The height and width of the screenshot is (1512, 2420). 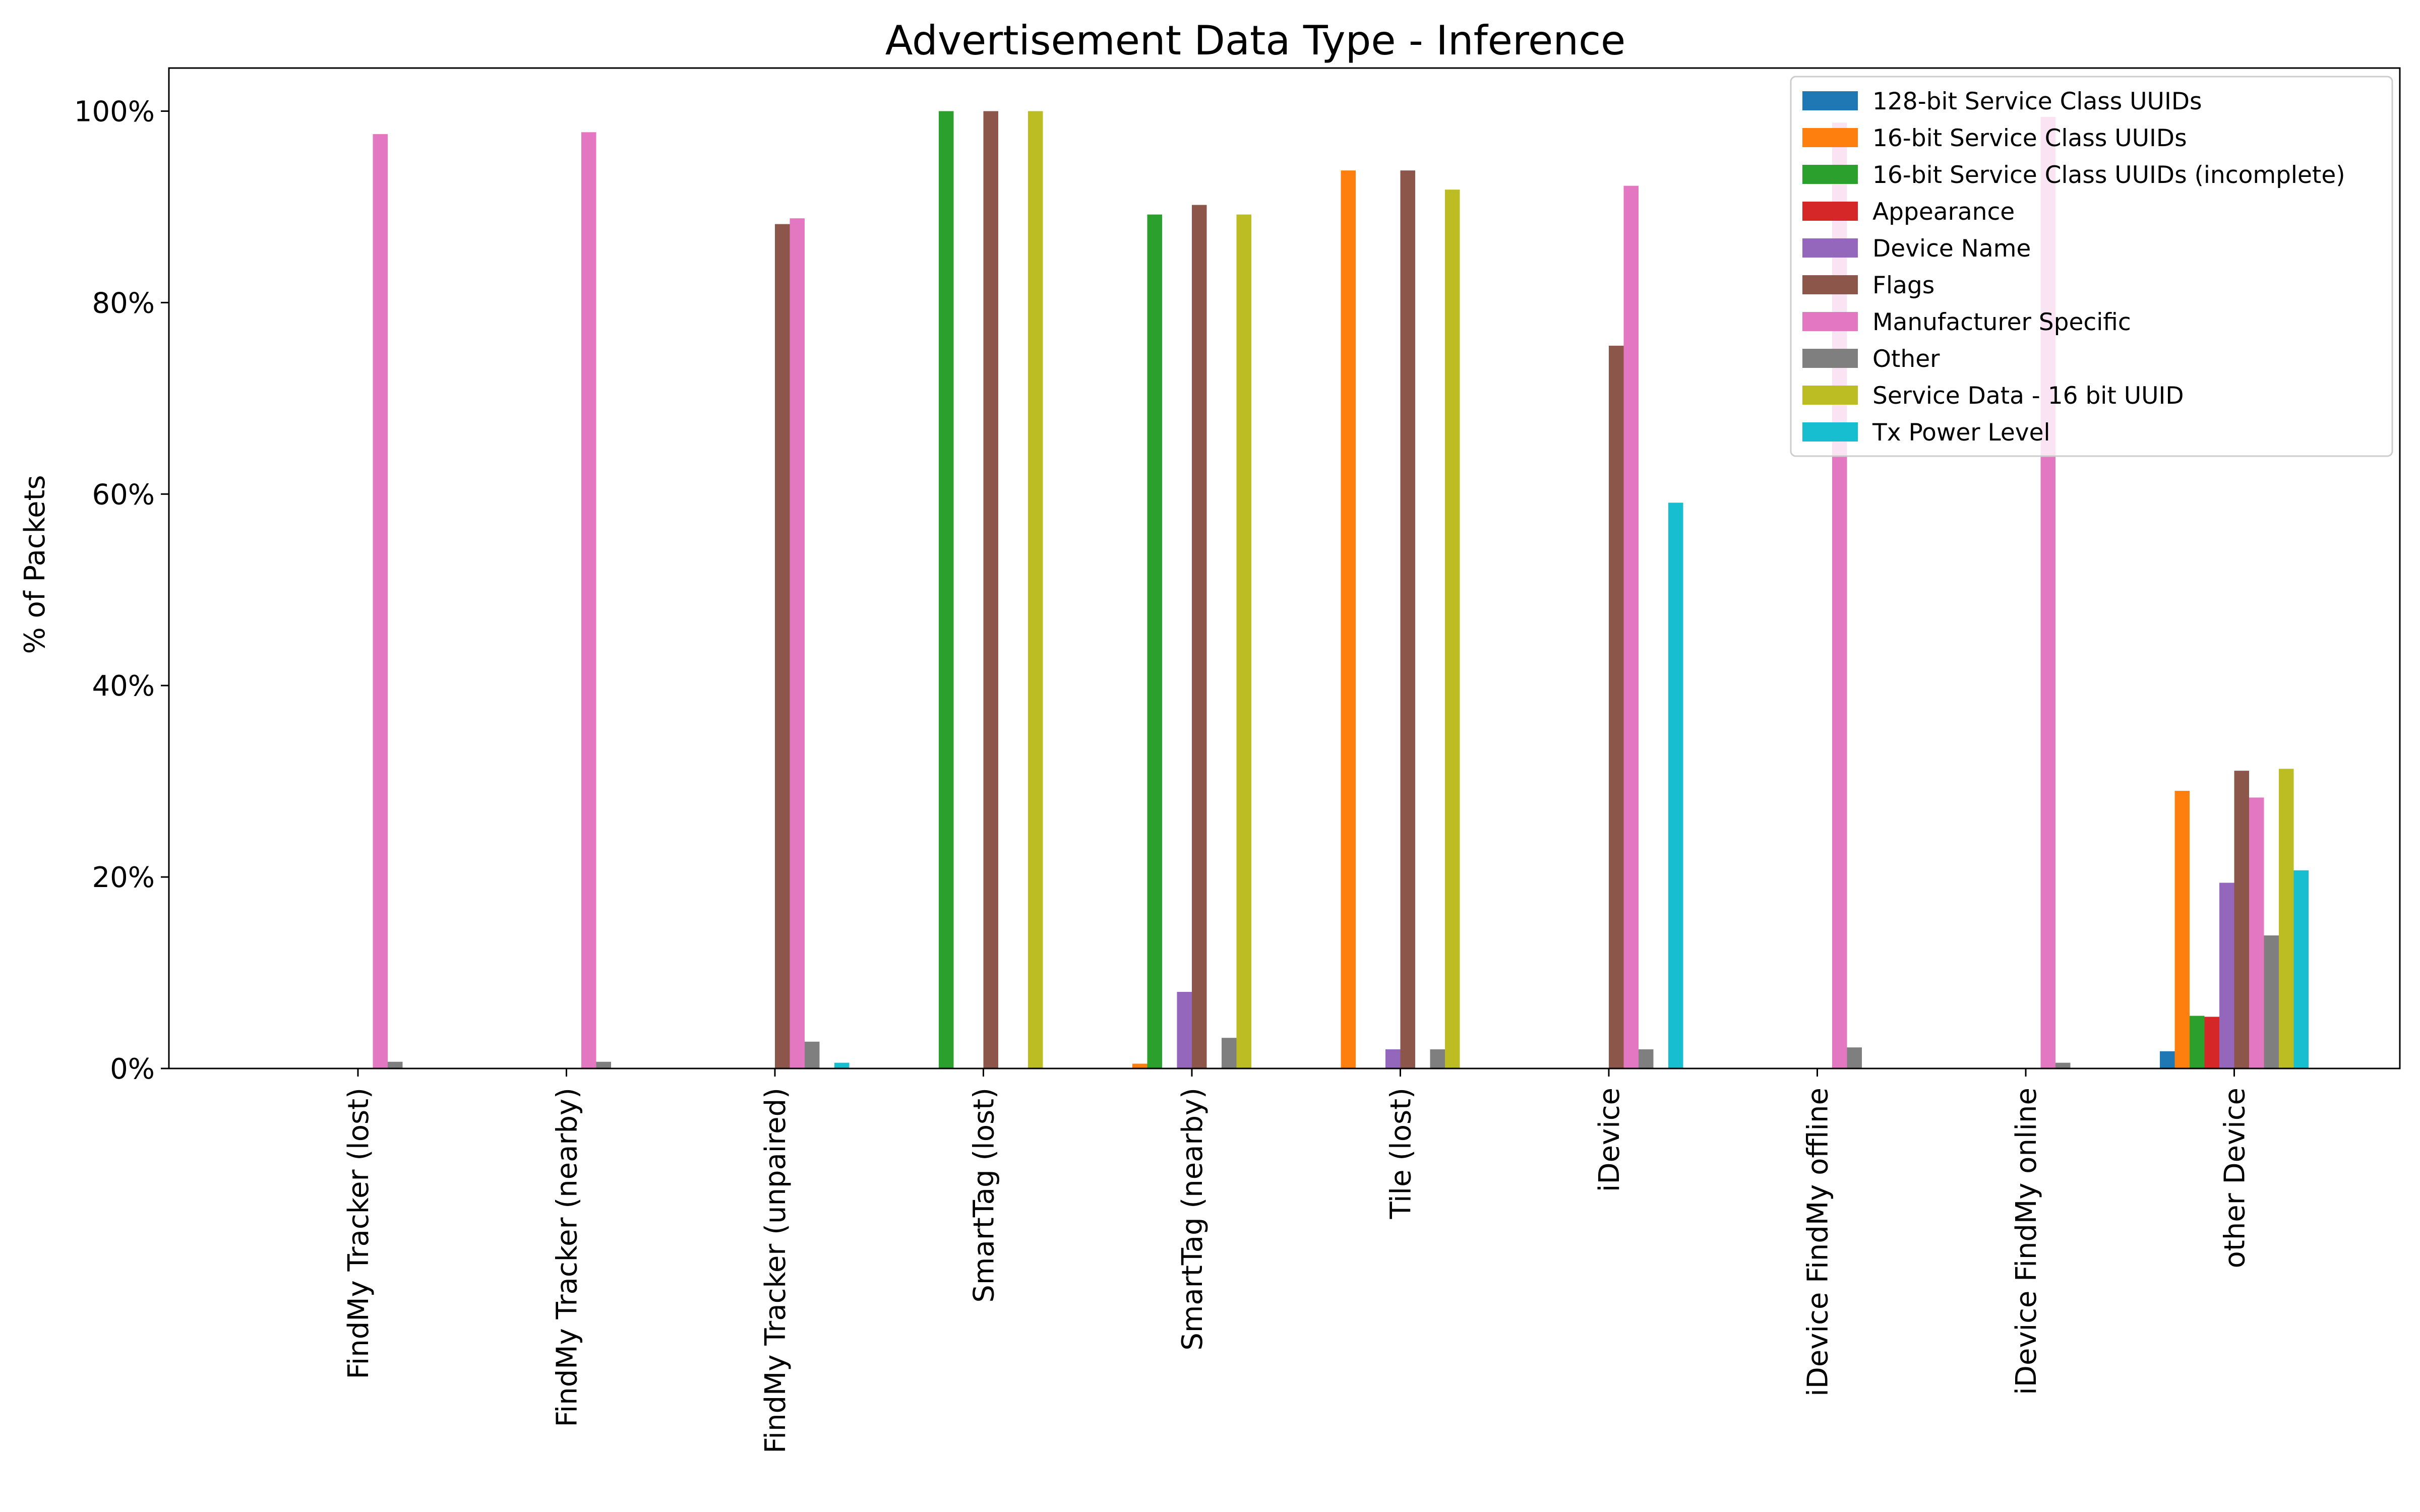 What do you see at coordinates (123, 877) in the screenshot?
I see `y-tick-label: 20%` at bounding box center [123, 877].